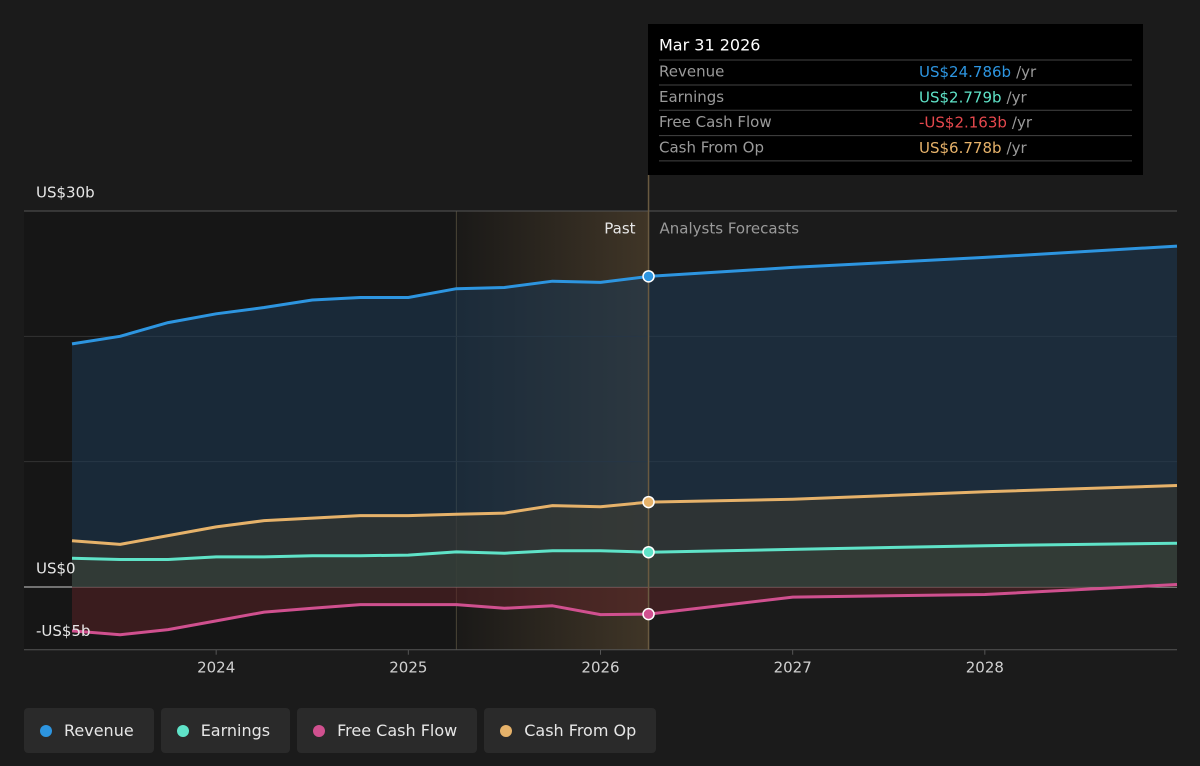  What do you see at coordinates (56, 569) in the screenshot?
I see `y-tick-label: US$0` at bounding box center [56, 569].